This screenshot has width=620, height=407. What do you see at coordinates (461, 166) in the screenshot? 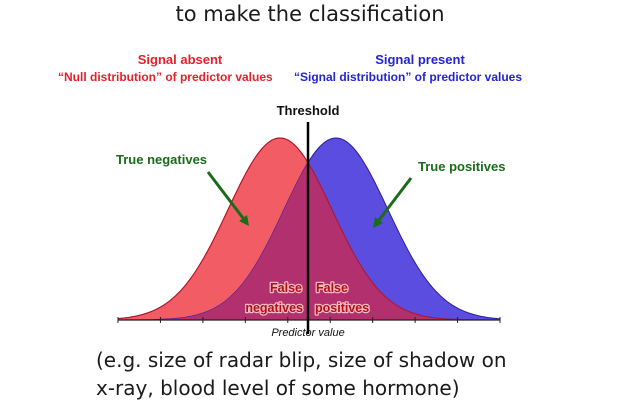
I see `true-positives-label: True positives` at bounding box center [461, 166].